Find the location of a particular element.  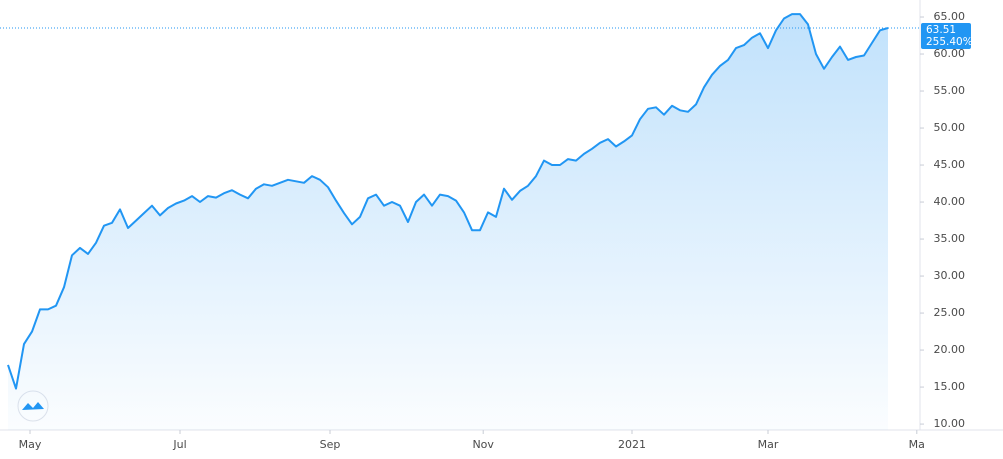

y-tick-label: 50.00 is located at coordinates (950, 127).